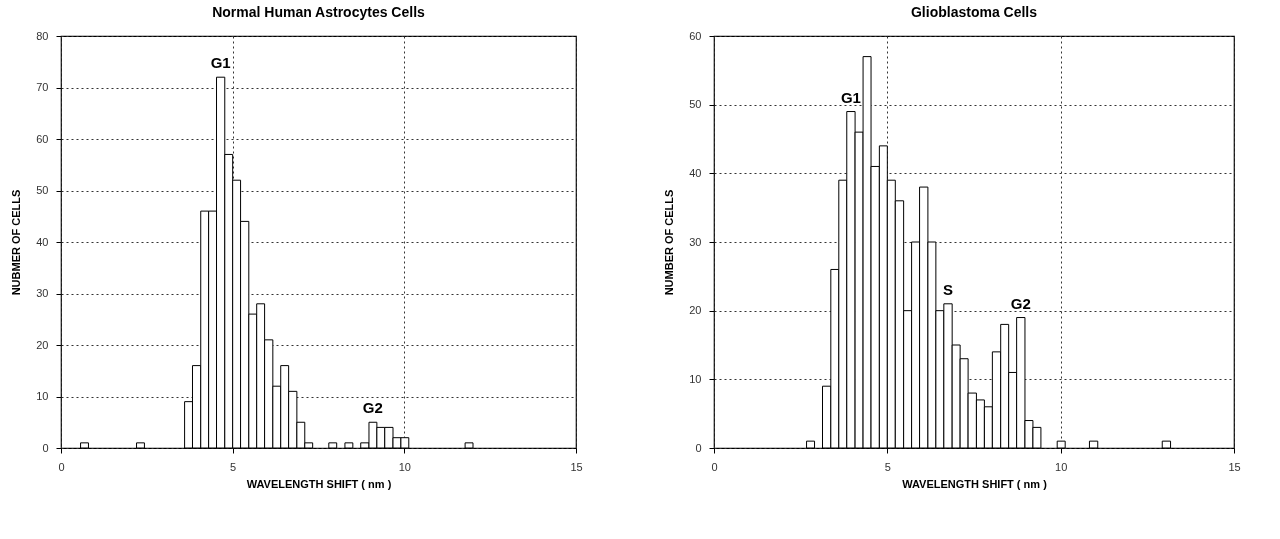  What do you see at coordinates (319, 12) in the screenshot?
I see `chart-title: Normal Human Astrocytes Cells` at bounding box center [319, 12].